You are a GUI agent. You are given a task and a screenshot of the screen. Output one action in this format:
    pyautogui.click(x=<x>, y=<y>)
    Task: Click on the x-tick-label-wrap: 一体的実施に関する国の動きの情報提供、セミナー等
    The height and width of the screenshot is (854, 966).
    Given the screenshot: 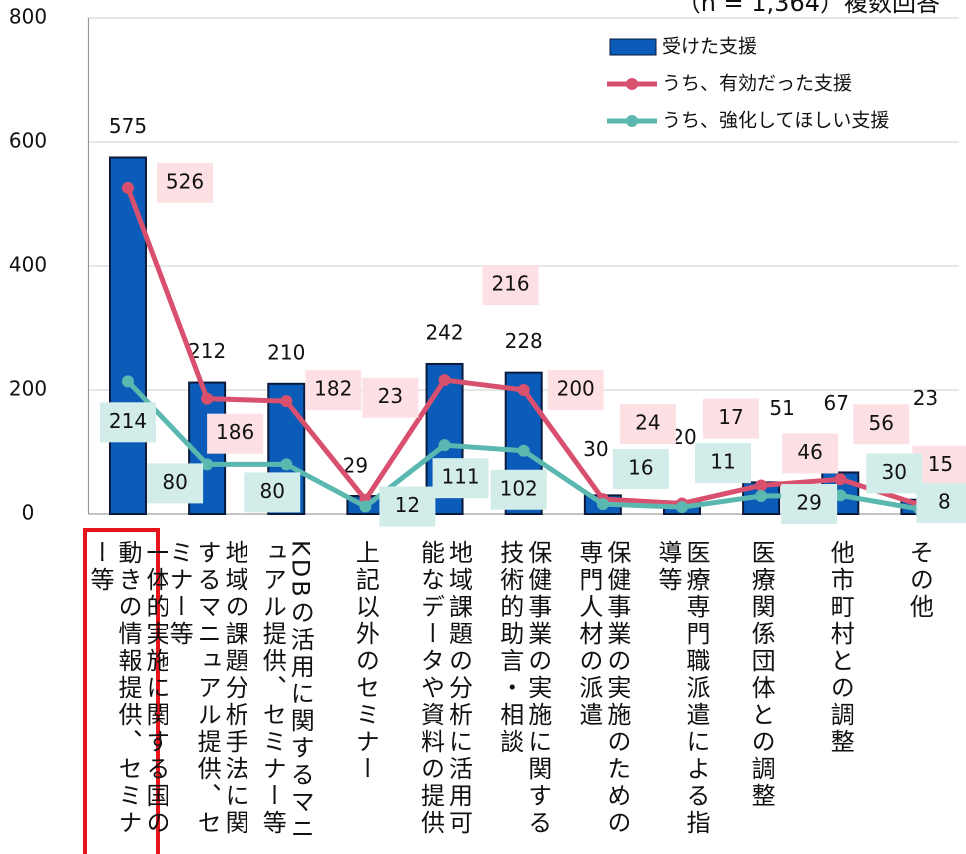 What is the action you would take?
    pyautogui.click(x=128, y=697)
    